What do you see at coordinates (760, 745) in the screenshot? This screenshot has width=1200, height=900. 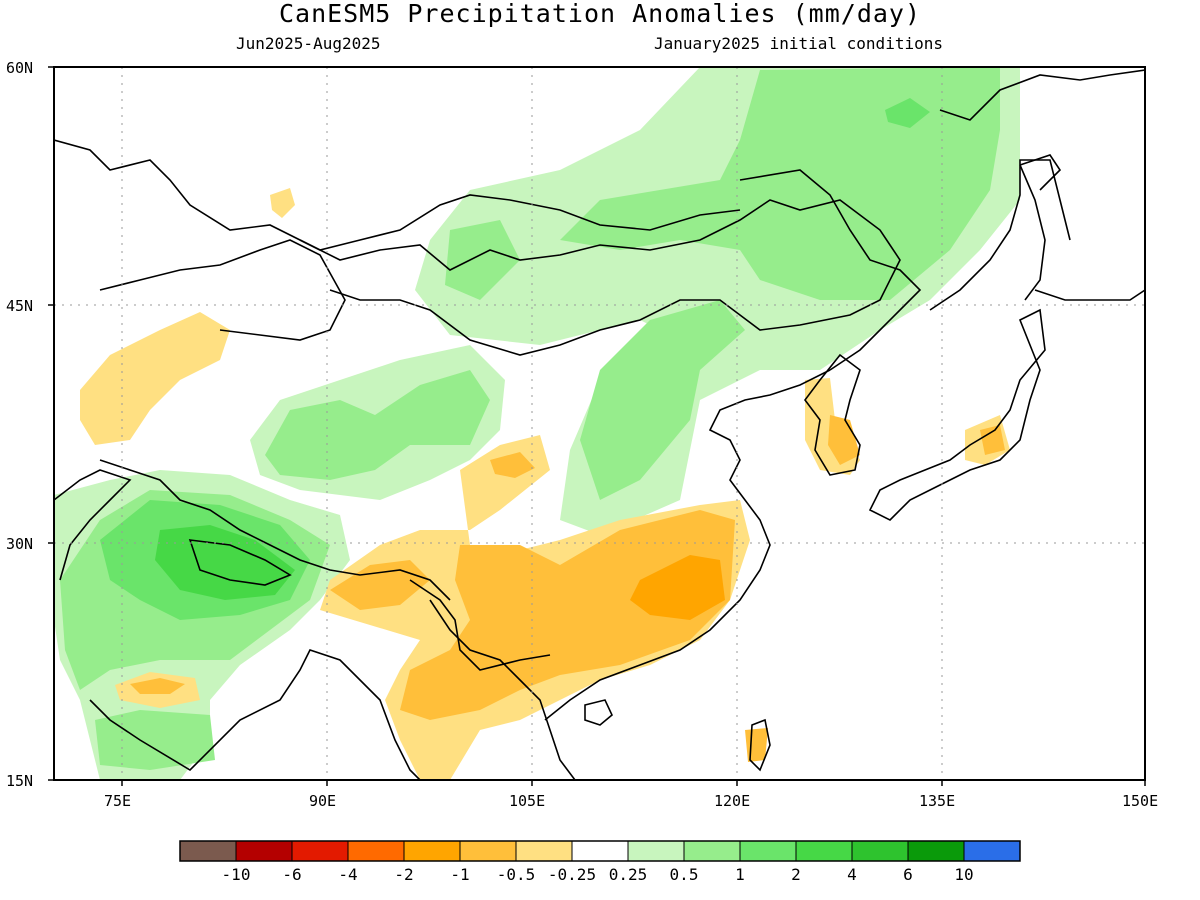 I see `coastline-taiwan` at bounding box center [760, 745].